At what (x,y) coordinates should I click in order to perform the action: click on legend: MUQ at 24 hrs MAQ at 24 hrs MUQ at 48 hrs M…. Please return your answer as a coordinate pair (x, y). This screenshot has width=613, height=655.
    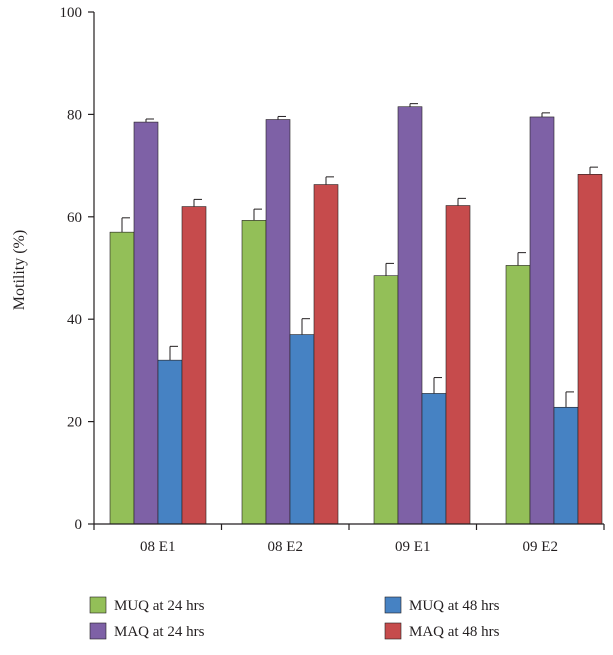
    Looking at the image, I should click on (294, 618).